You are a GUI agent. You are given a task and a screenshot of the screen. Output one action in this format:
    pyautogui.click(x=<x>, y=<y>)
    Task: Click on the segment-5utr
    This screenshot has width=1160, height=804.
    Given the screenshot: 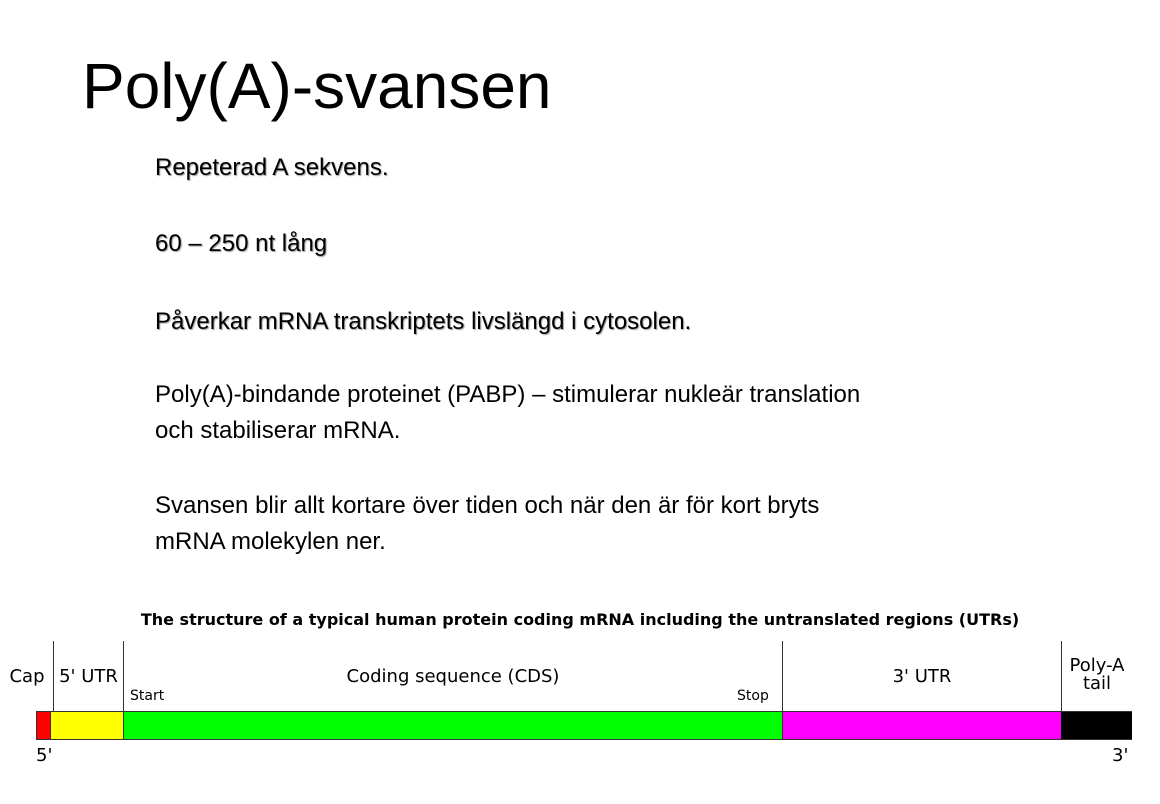 What is the action you would take?
    pyautogui.click(x=87, y=725)
    